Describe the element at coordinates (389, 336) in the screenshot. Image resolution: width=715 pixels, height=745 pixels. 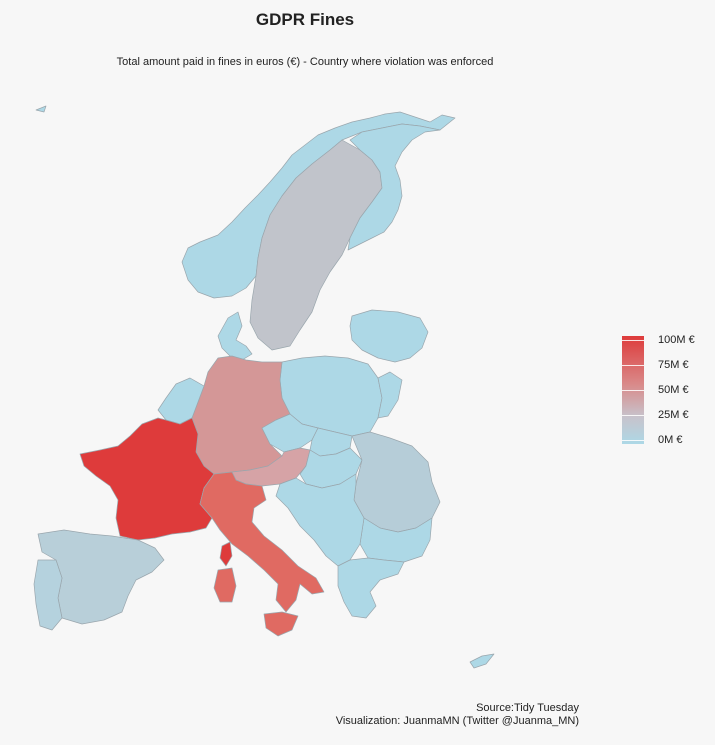
I see `country-baltics` at that location.